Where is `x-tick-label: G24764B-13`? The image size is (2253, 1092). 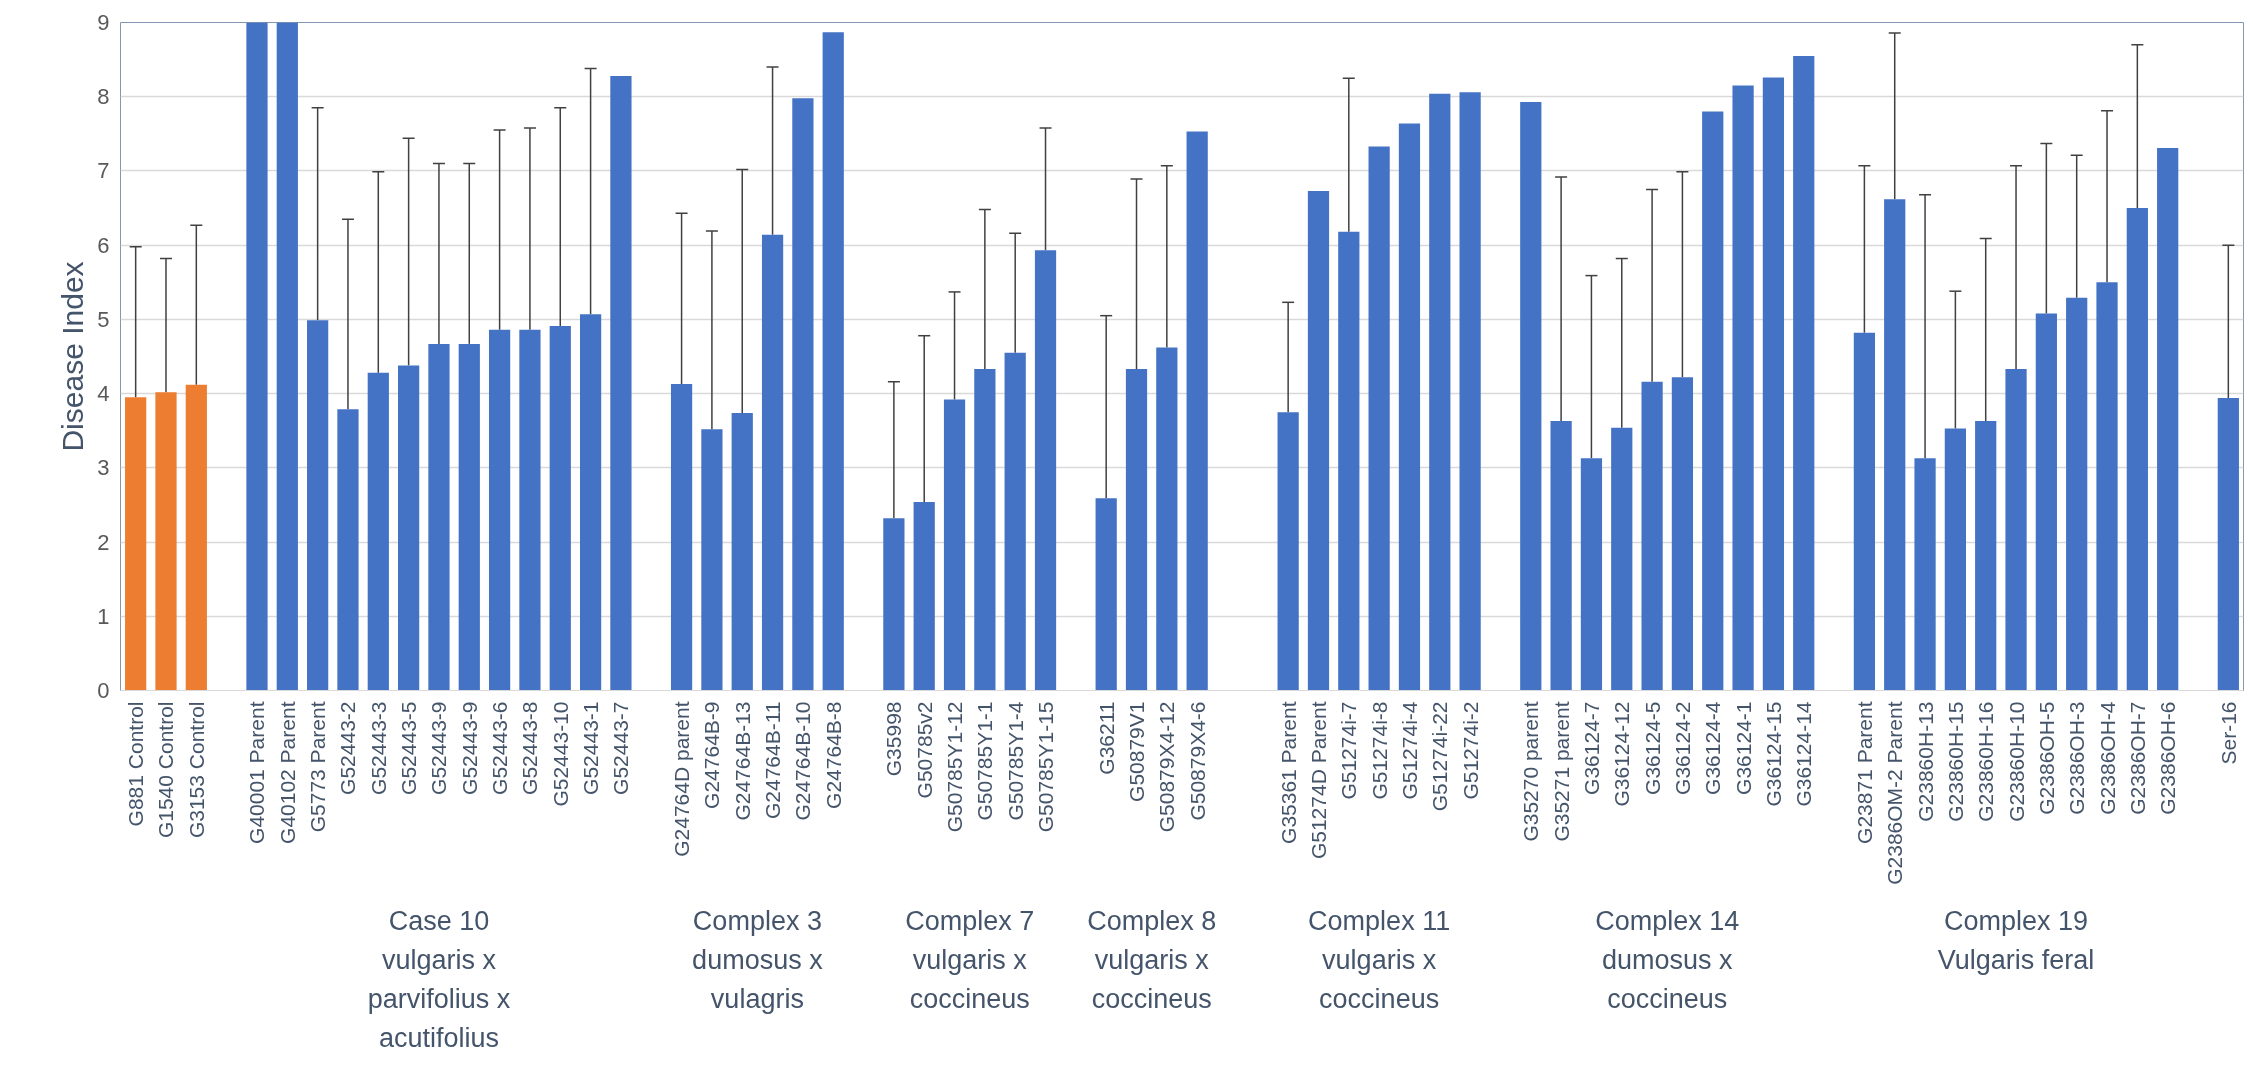 x-tick-label: G24764B-13 is located at coordinates (742, 761).